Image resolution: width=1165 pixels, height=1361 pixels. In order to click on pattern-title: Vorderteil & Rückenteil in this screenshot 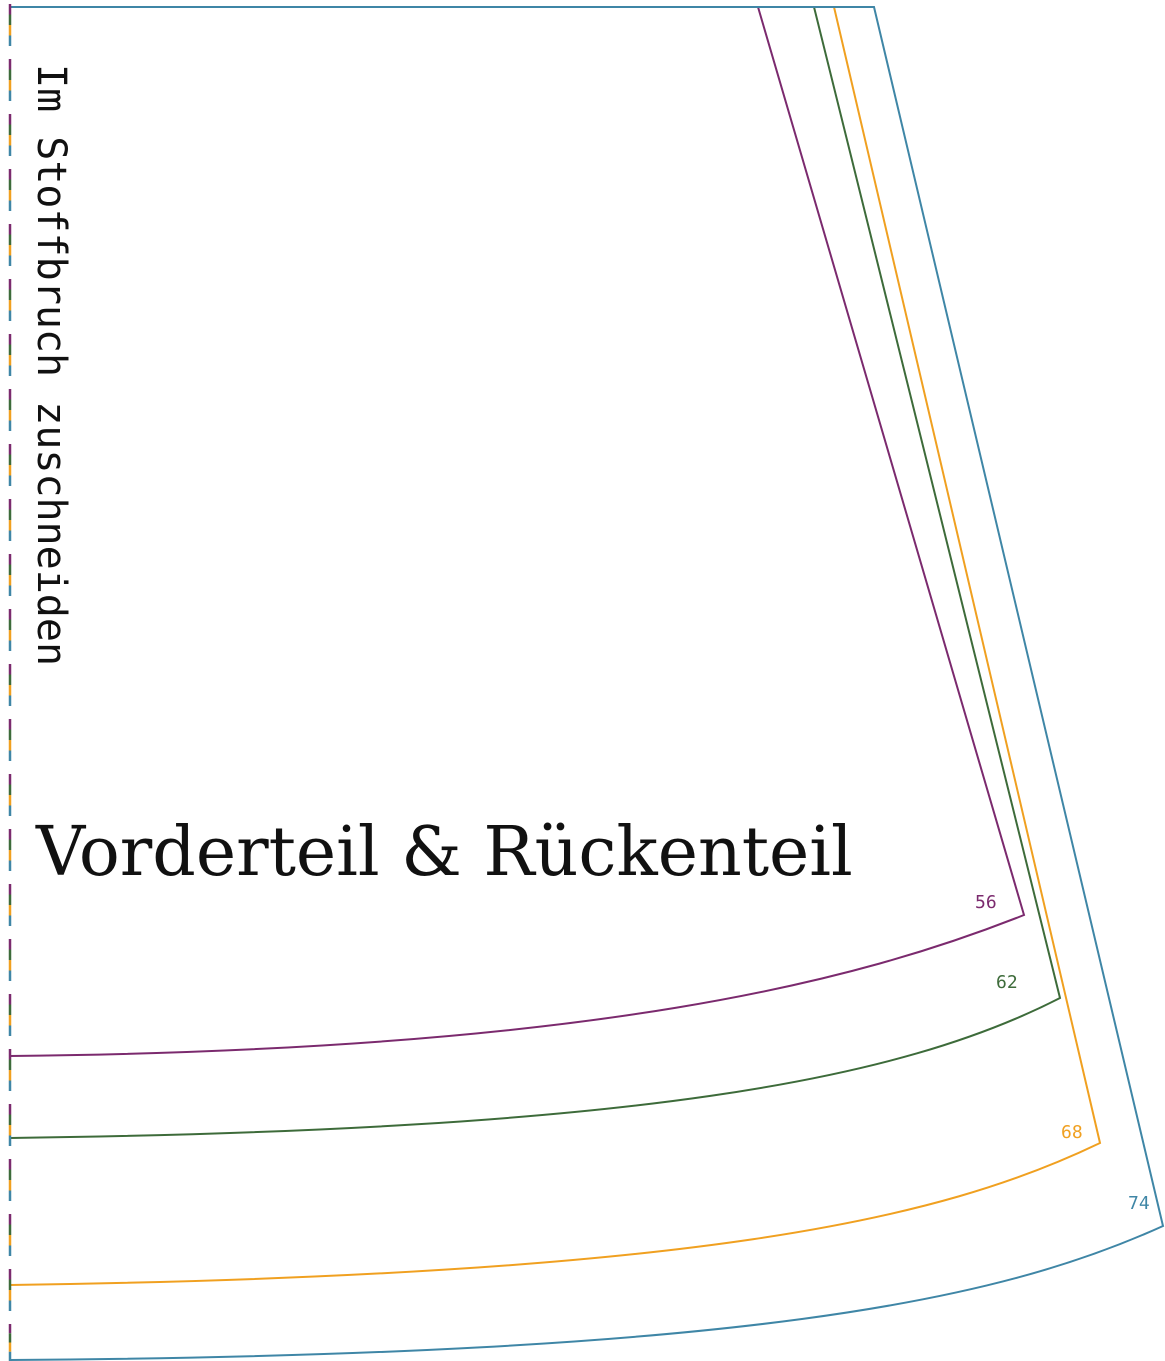, I will do `click(444, 852)`.